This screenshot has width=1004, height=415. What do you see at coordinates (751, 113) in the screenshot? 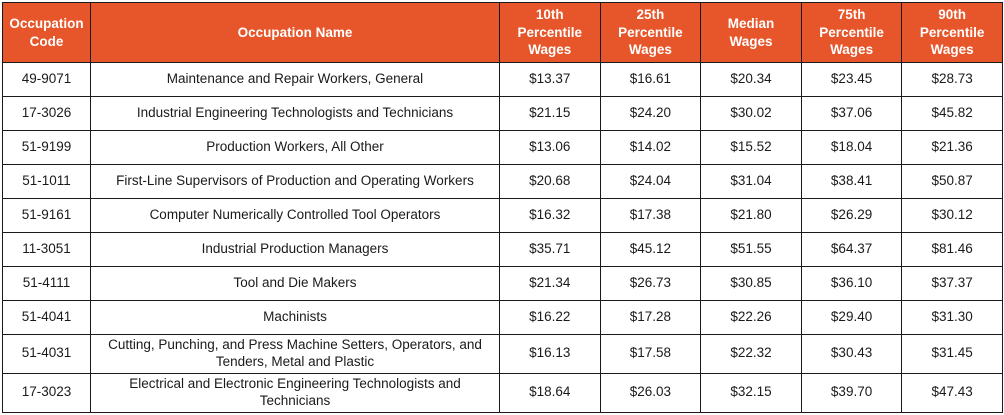
I see `wage-median-cell: $30.02` at bounding box center [751, 113].